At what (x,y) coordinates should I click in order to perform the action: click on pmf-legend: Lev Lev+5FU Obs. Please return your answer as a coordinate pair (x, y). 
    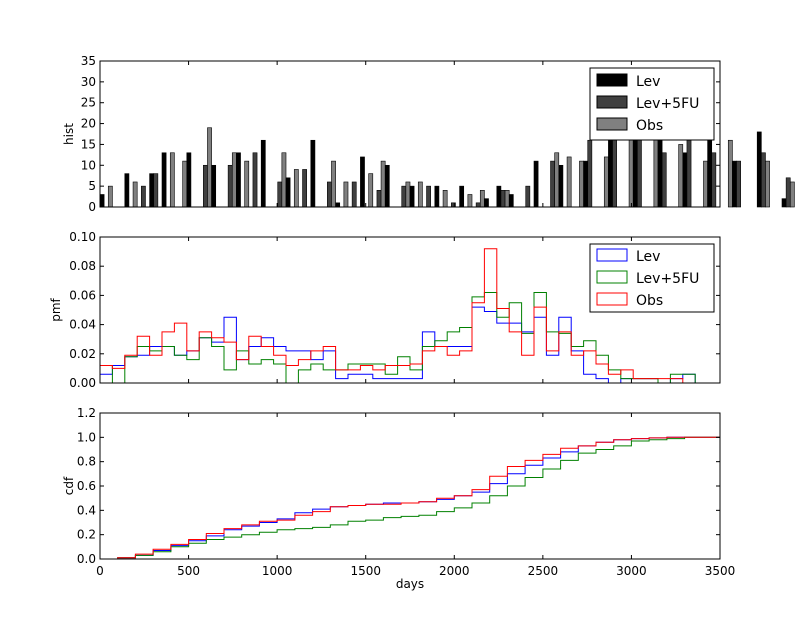
    Looking at the image, I should click on (652, 278).